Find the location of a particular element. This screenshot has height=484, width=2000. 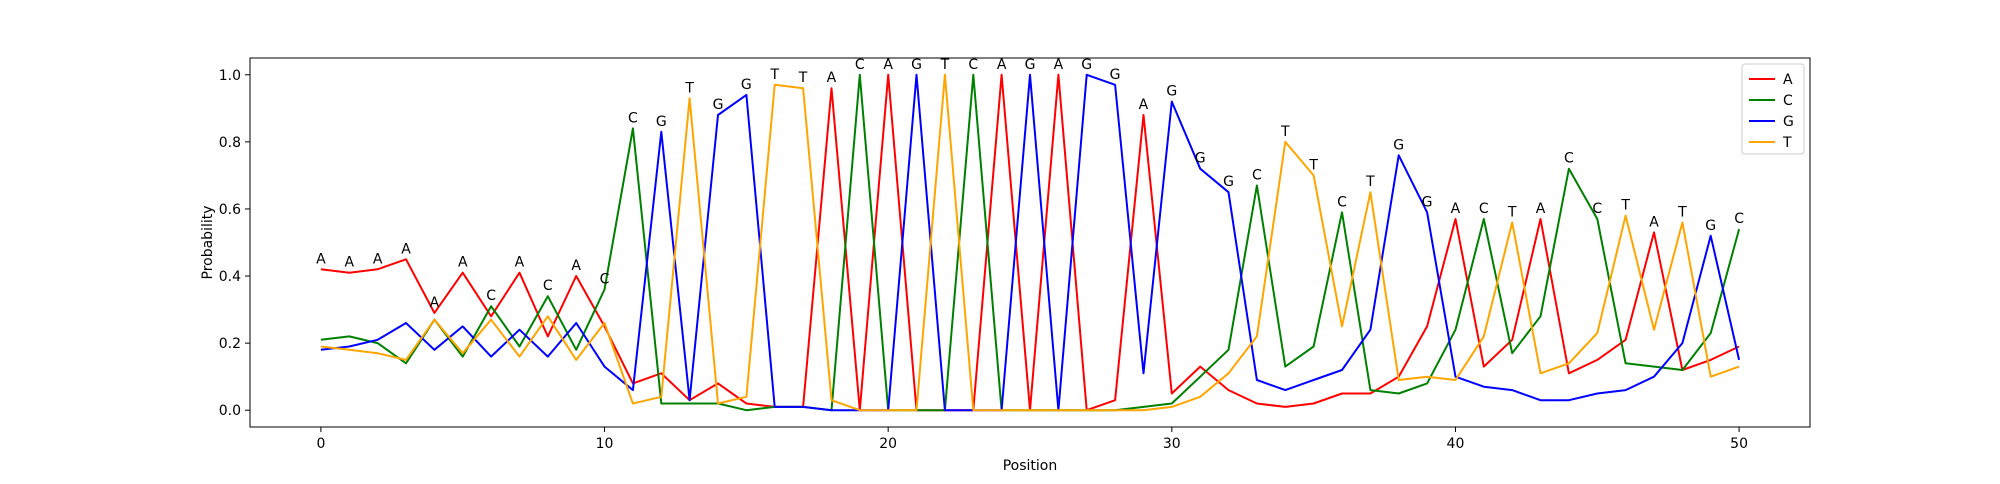

y-tick-label: 0.2 is located at coordinates (230, 344).